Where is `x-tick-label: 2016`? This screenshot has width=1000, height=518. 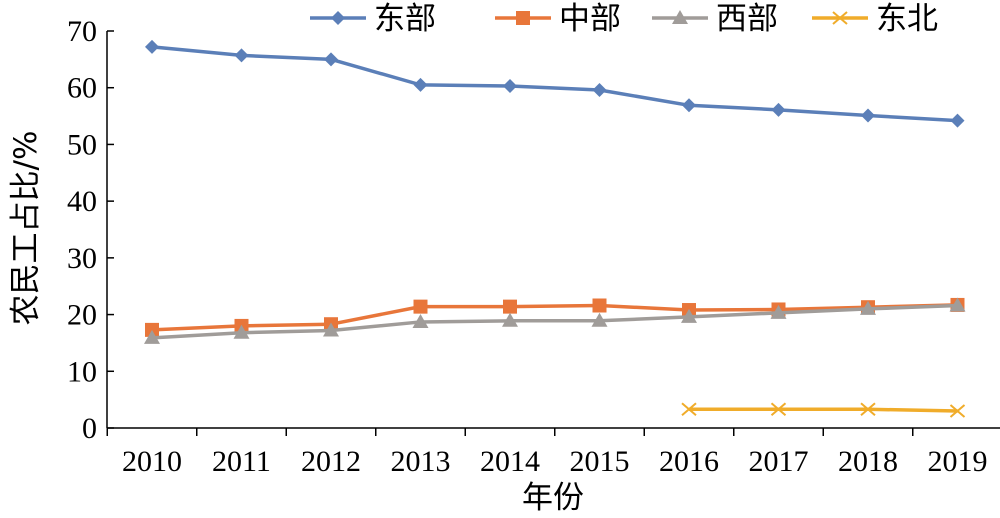
x-tick-label: 2016 is located at coordinates (689, 461).